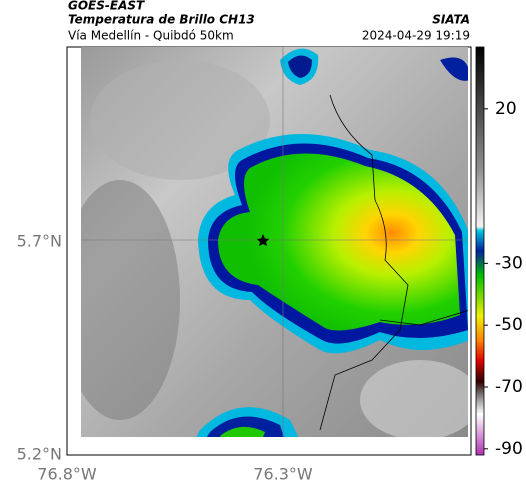 This screenshot has height=495, width=526. What do you see at coordinates (416, 36) in the screenshot?
I see `datetime: 2024-04-29 19:19` at bounding box center [416, 36].